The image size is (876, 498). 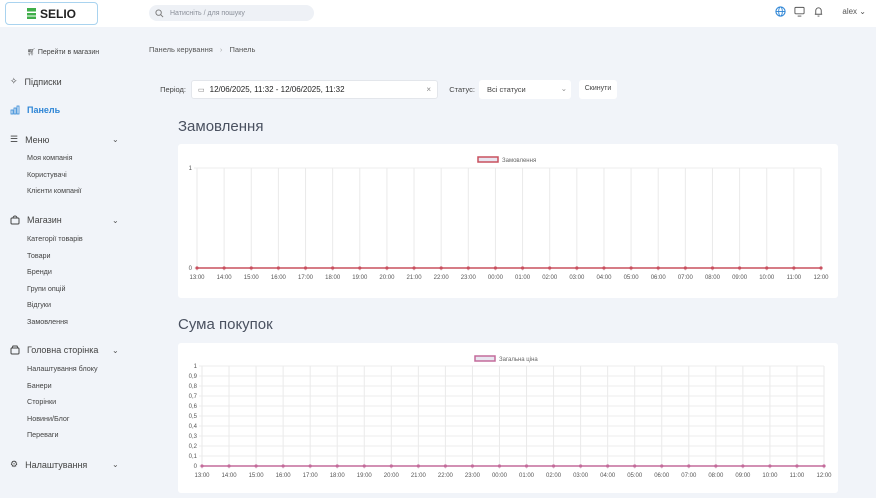 I want to click on y-tick-label: 0,6, so click(x=193, y=407).